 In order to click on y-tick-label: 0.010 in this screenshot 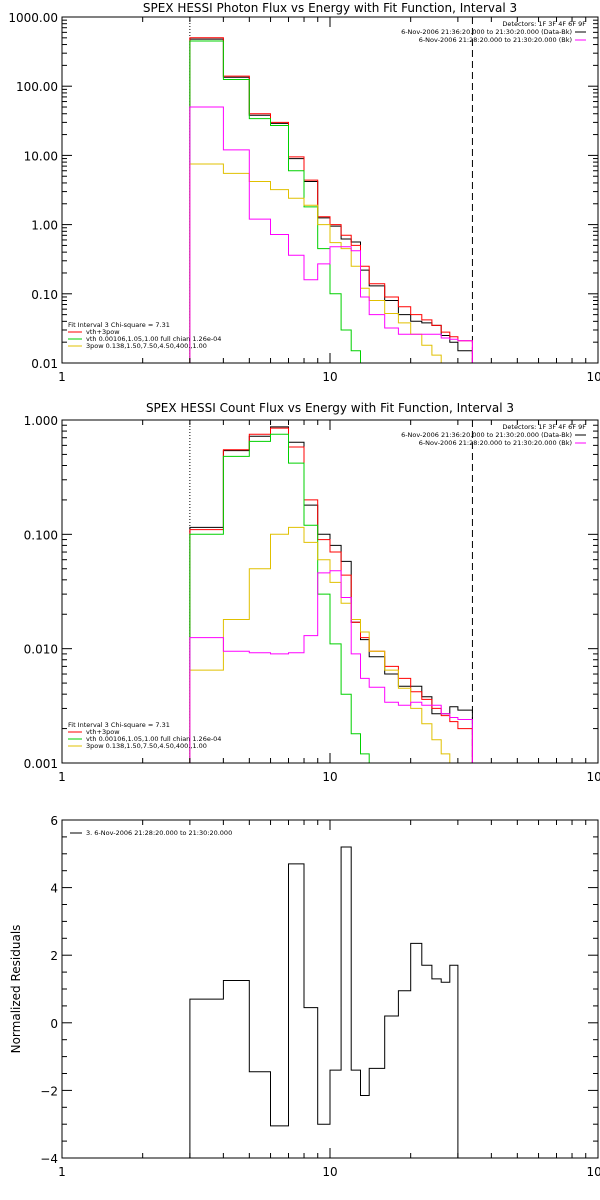, I will do `click(41, 650)`.